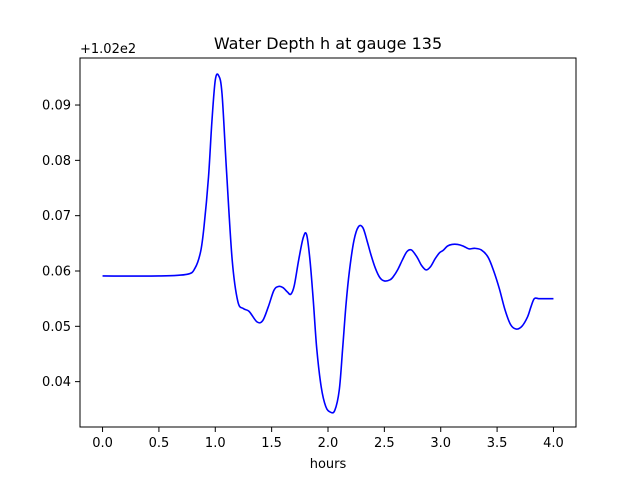 This screenshot has height=480, width=640. Describe the element at coordinates (440, 443) in the screenshot. I see `x-tick-label: 3.0` at that location.